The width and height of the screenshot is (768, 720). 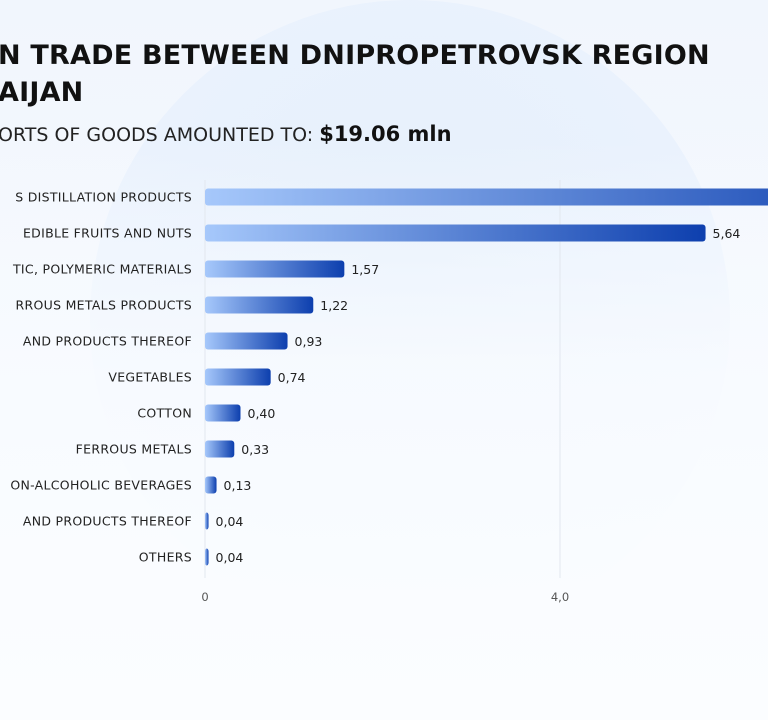 What do you see at coordinates (157, 135) in the screenshot?
I see `subtitle-label: ORTS OF GOODS AMOUNTED TO:` at bounding box center [157, 135].